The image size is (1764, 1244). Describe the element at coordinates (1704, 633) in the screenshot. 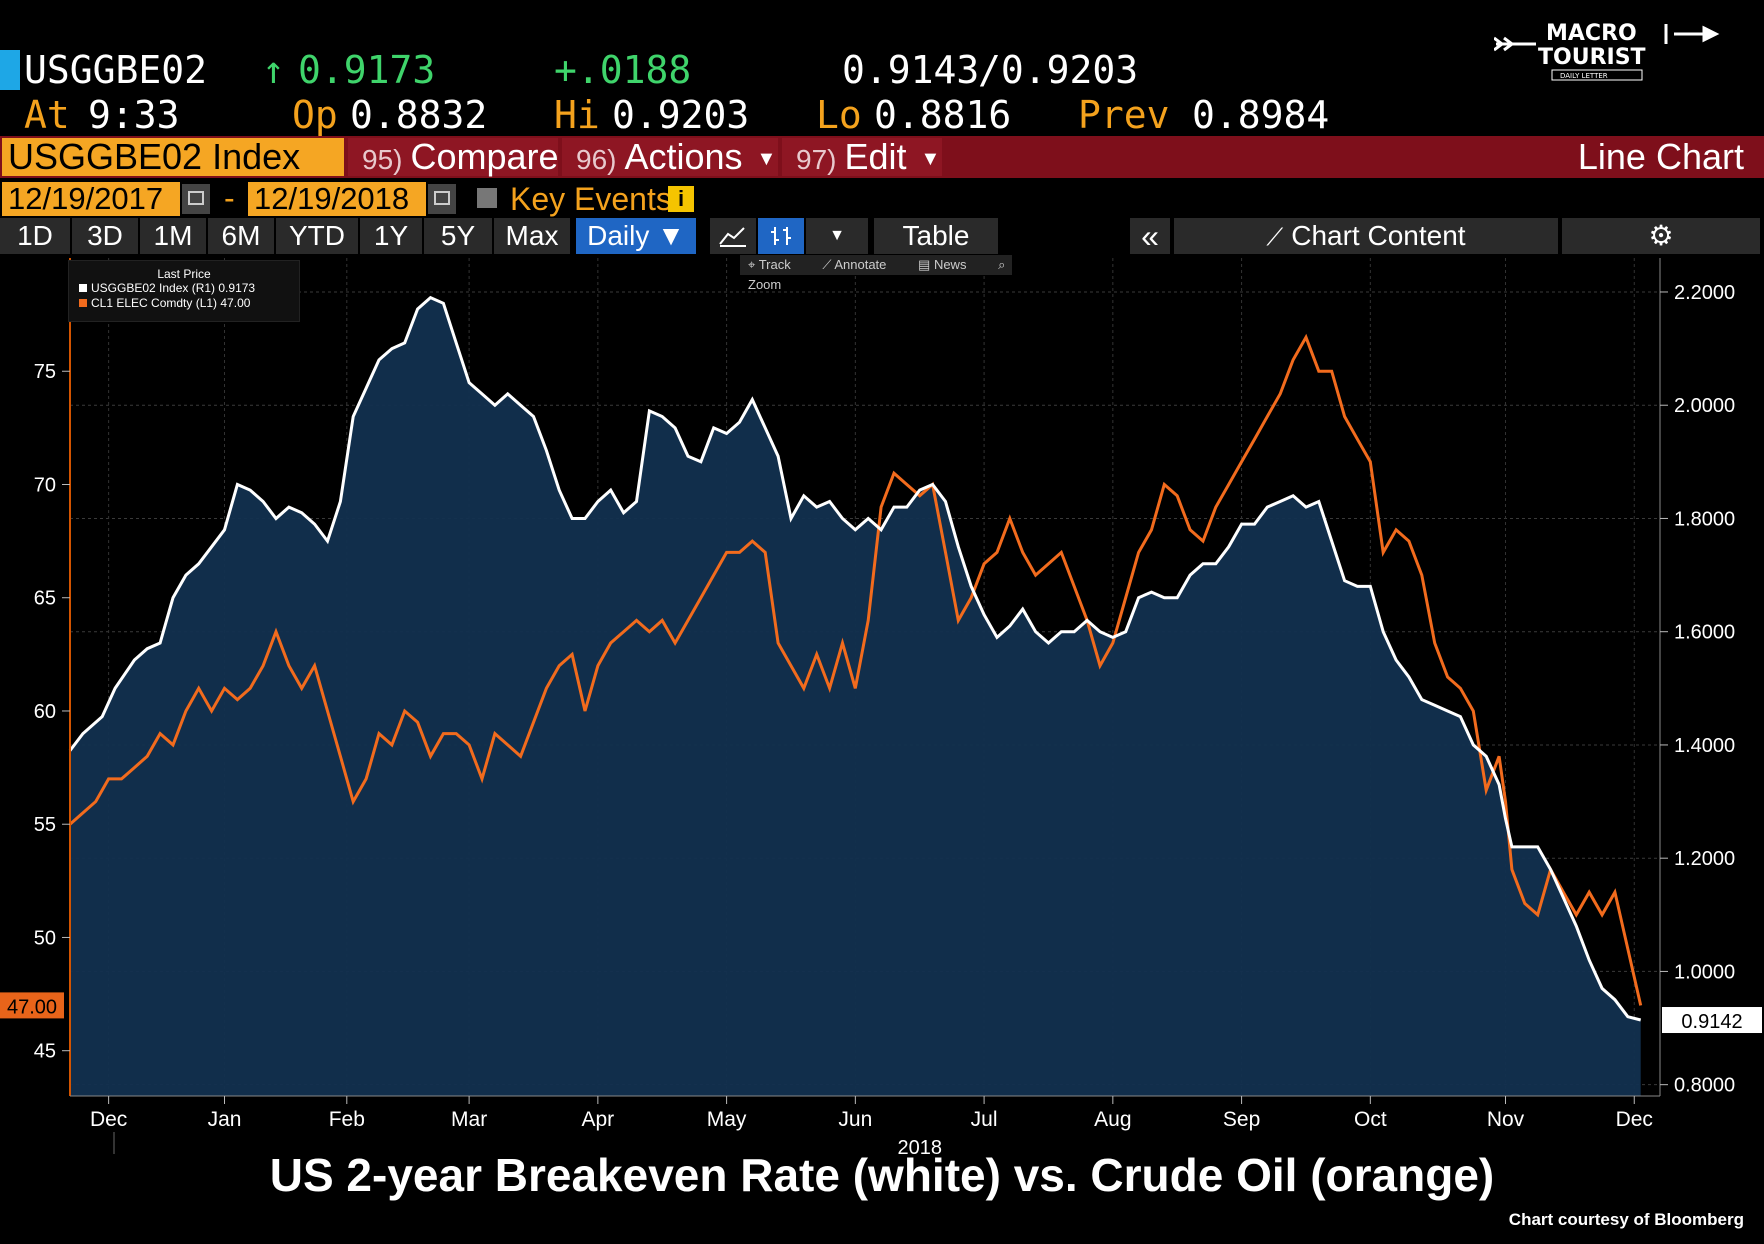

I see `right-tick-label: 1.6000` at that location.